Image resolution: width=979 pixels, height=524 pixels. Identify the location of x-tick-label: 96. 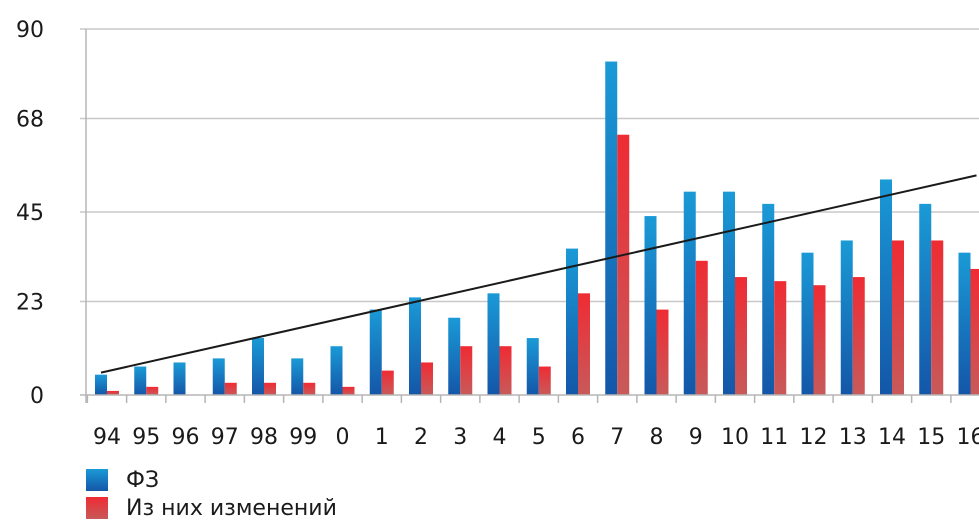
(186, 437).